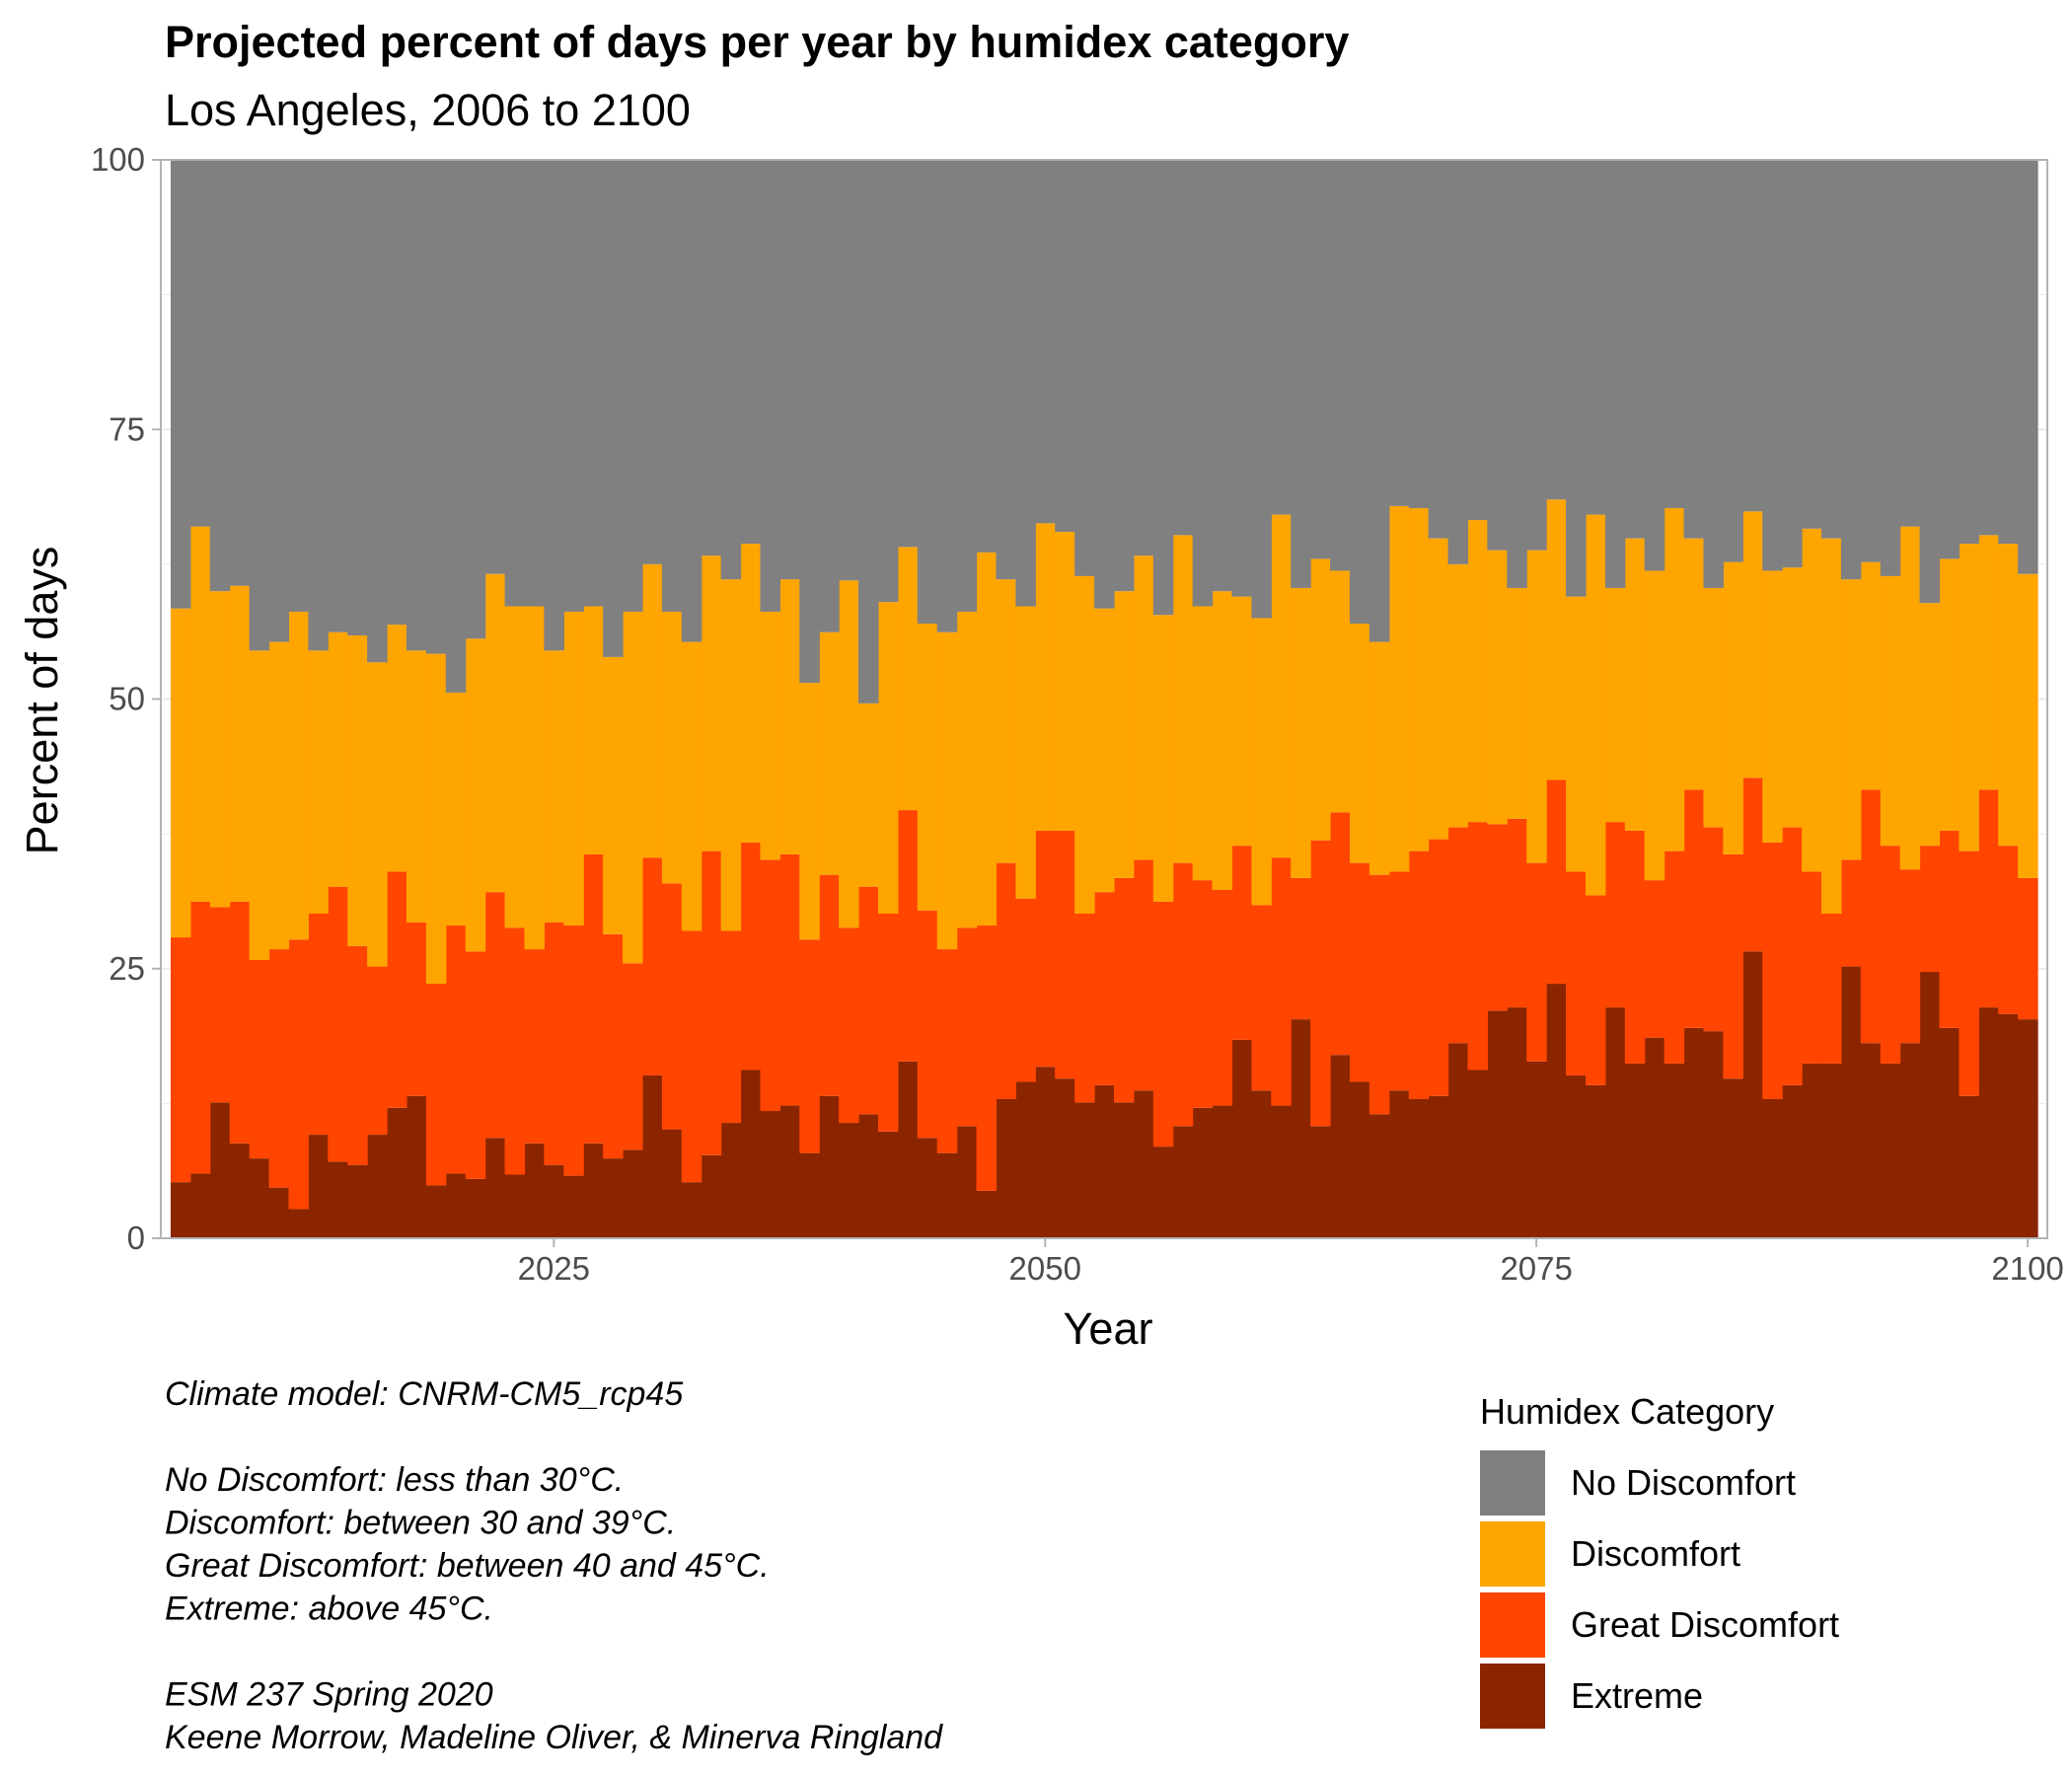 The height and width of the screenshot is (1776, 2072). What do you see at coordinates (1637, 1696) in the screenshot?
I see `legend-label-extreme: Extreme` at bounding box center [1637, 1696].